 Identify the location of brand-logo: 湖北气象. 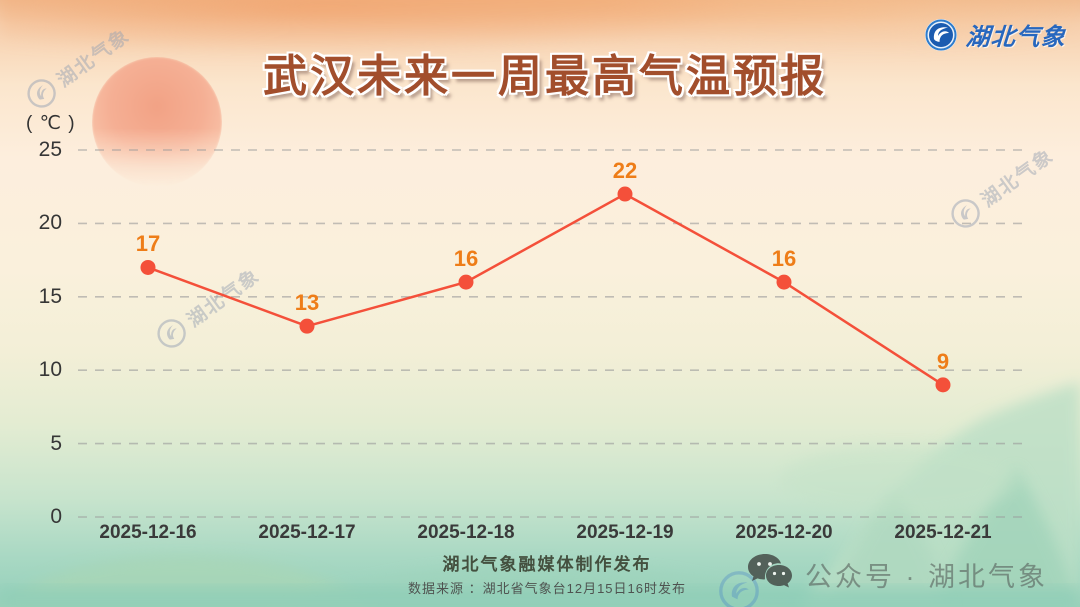
(995, 34).